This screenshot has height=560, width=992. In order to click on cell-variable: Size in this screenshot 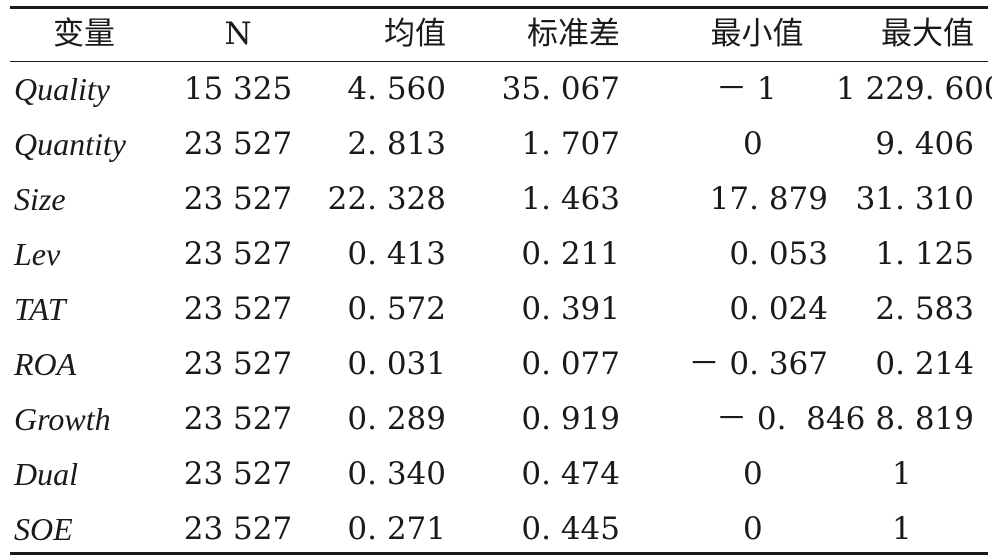, I will do `click(40, 199)`.